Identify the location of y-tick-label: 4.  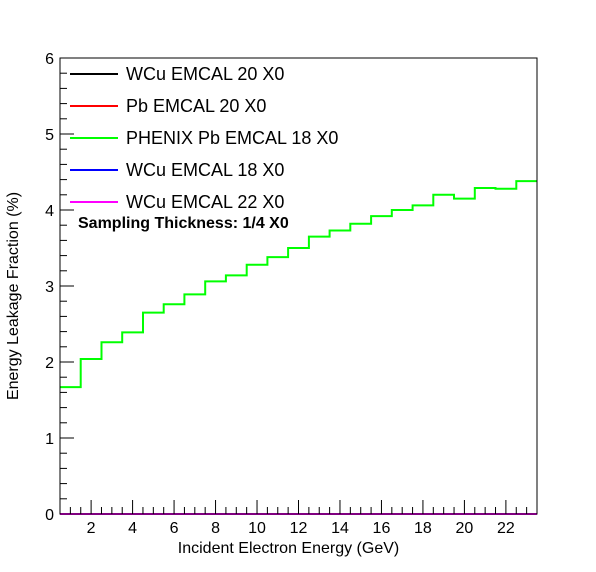
(49, 211).